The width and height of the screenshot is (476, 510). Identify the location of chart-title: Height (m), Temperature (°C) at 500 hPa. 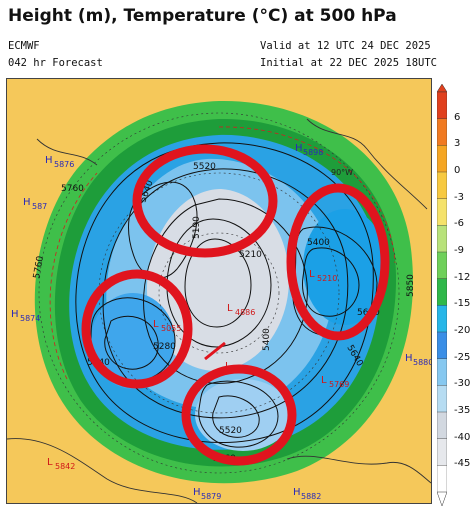
(202, 16).